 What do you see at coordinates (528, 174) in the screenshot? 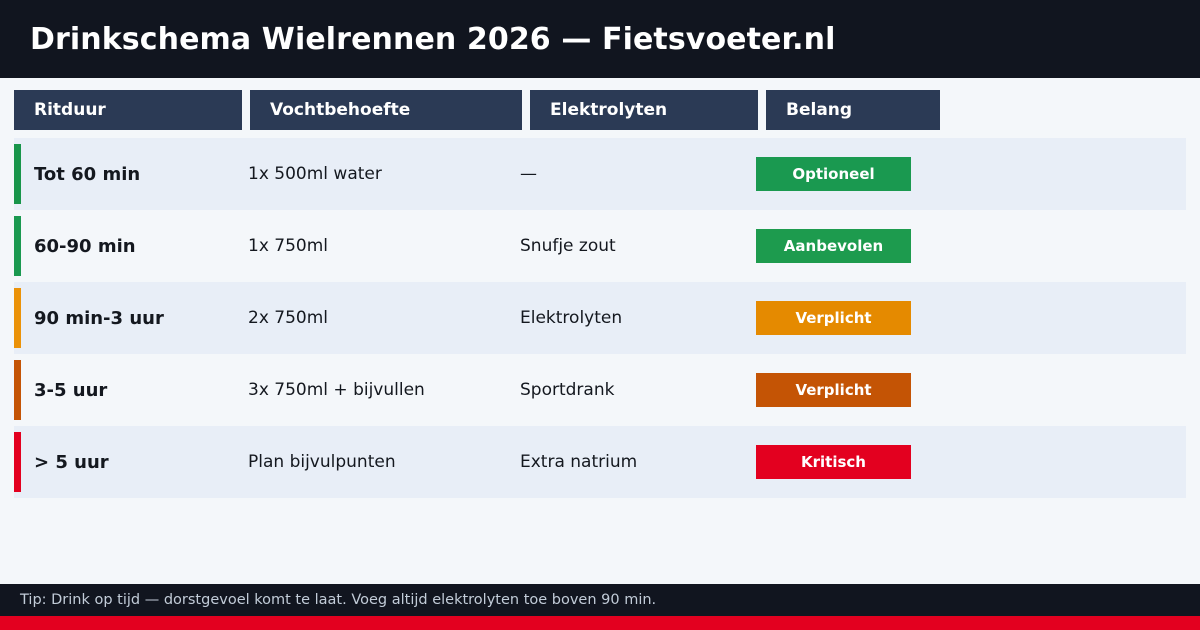
I see `cell-elektrolyten: —` at bounding box center [528, 174].